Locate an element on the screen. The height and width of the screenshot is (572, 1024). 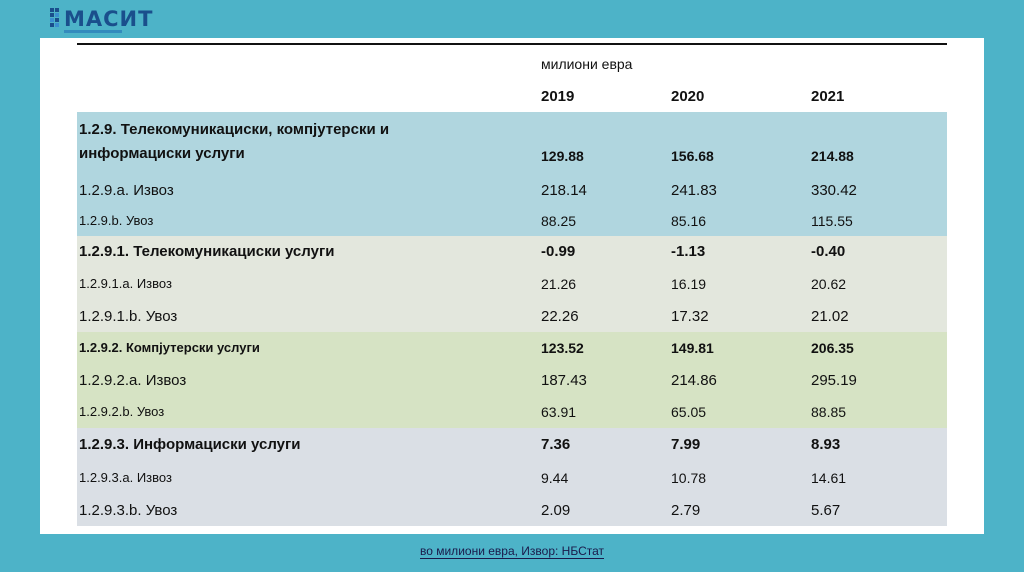
logo-tagline is located at coordinates (93, 31).